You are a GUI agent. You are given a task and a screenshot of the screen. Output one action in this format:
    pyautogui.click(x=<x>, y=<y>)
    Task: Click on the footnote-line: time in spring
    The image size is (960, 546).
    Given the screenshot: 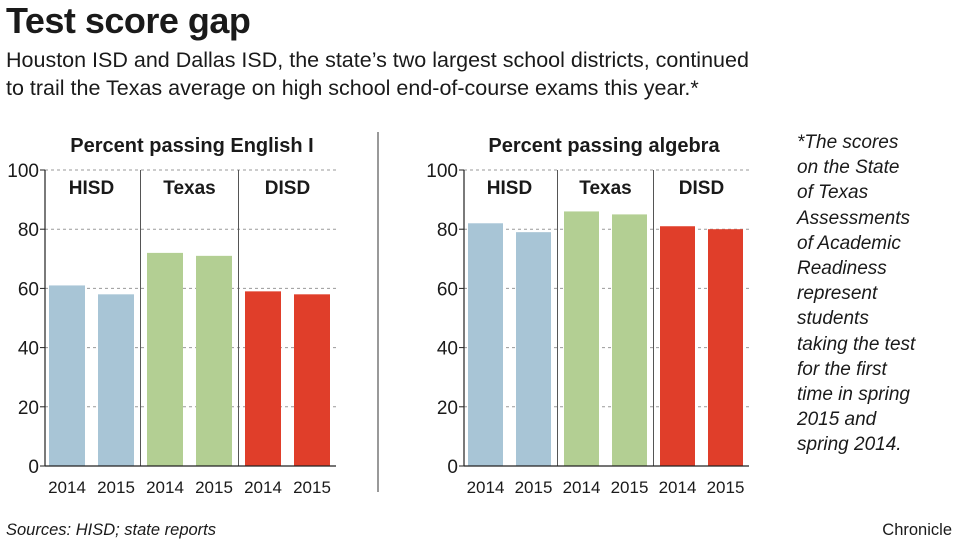 What is the action you would take?
    pyautogui.click(x=853, y=395)
    